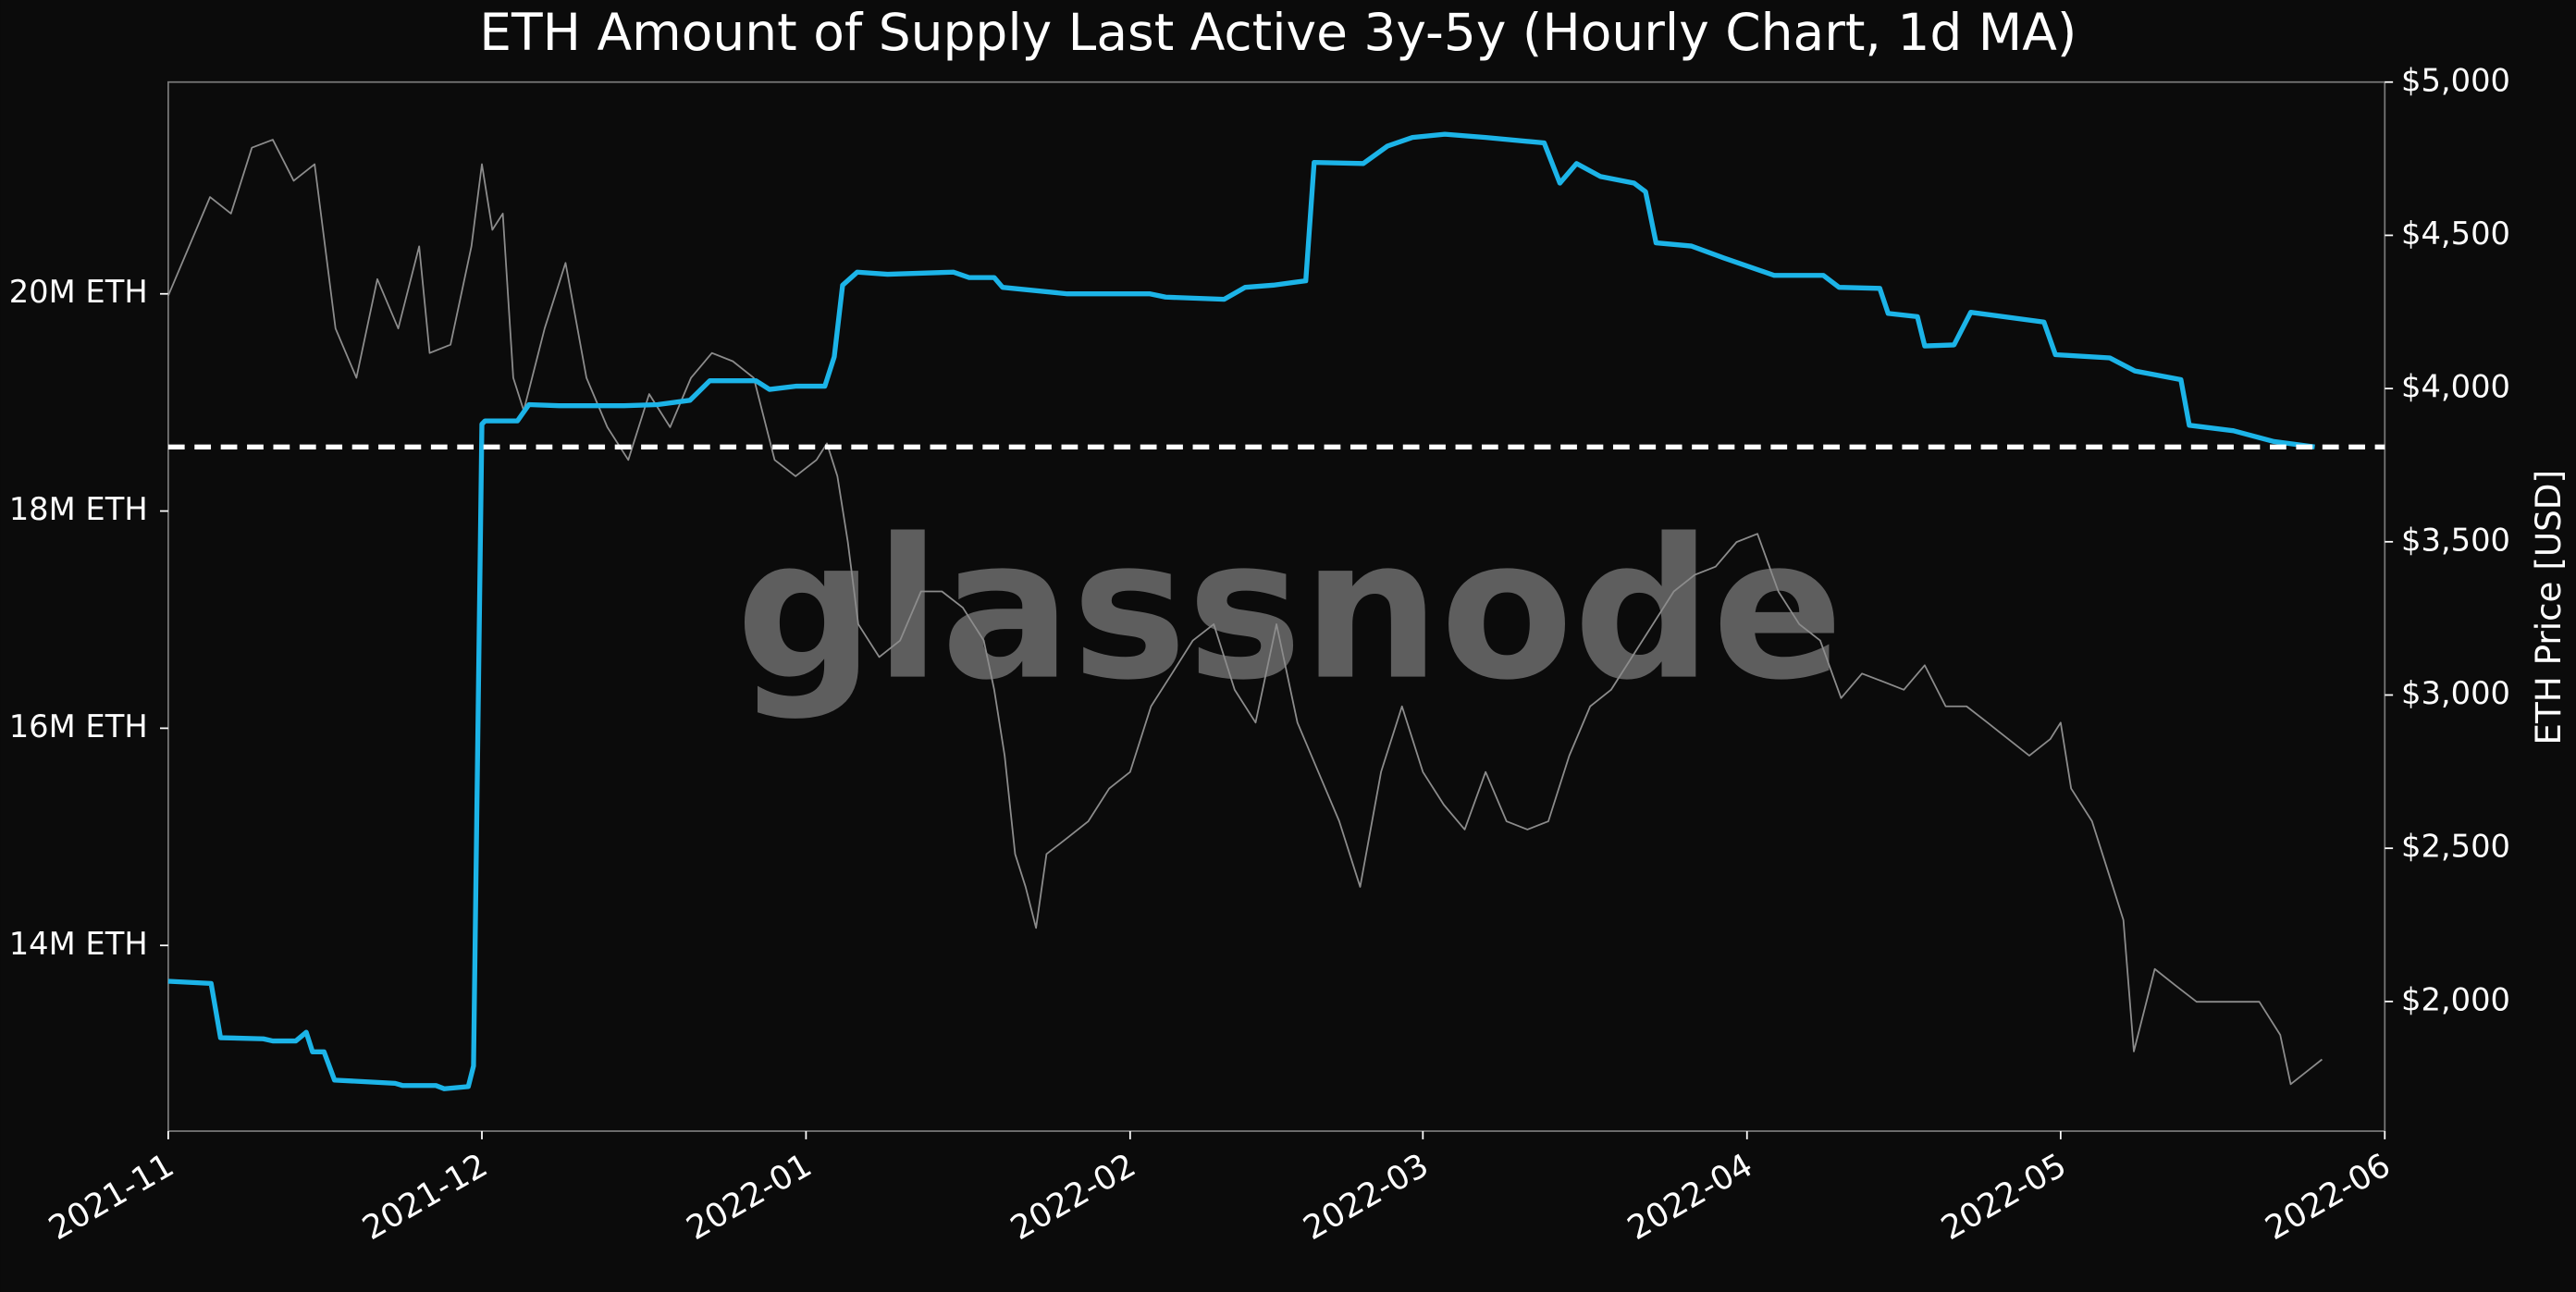 The image size is (2576, 1292). What do you see at coordinates (2455, 387) in the screenshot?
I see `y2-tick-label: $4,000` at bounding box center [2455, 387].